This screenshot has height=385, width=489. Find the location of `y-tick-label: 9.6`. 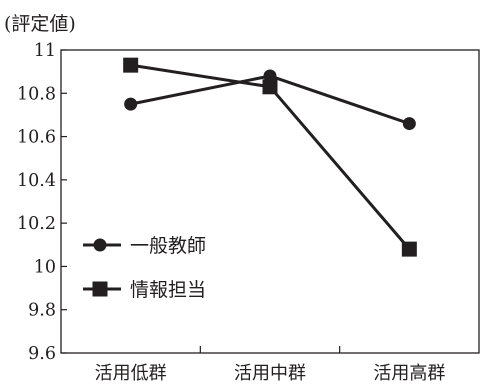

y-tick-label: 9.6 is located at coordinates (42, 354).